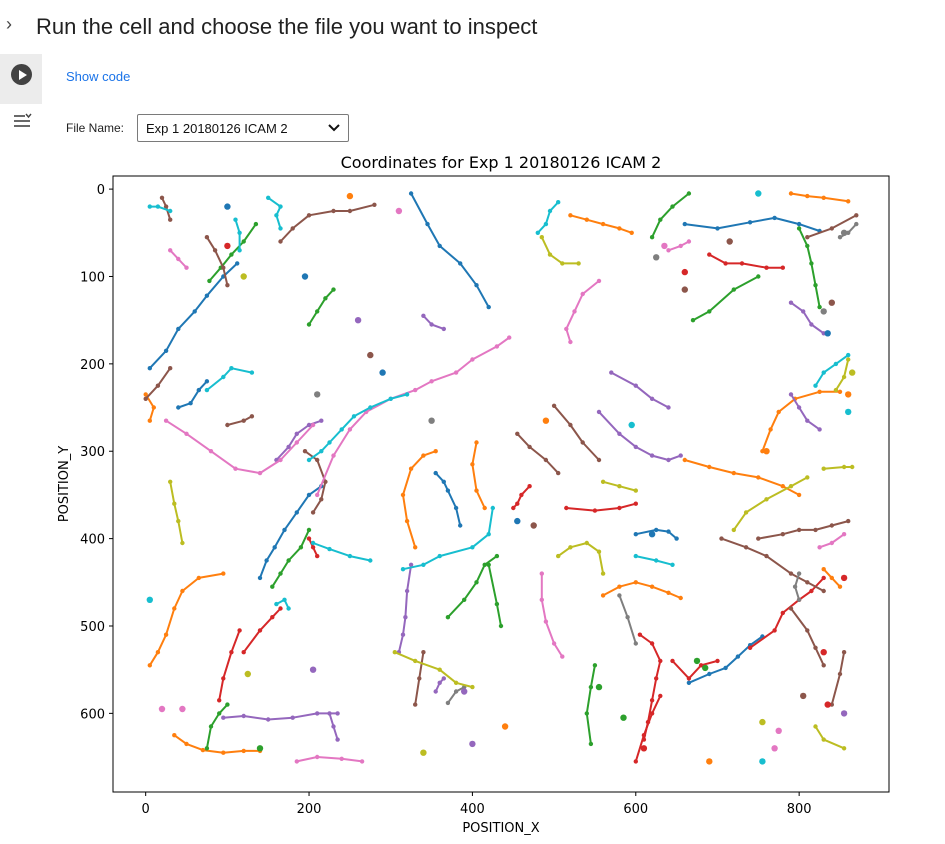 This screenshot has width=945, height=844. Describe the element at coordinates (146, 809) in the screenshot. I see `x-tick-label: 0` at that location.